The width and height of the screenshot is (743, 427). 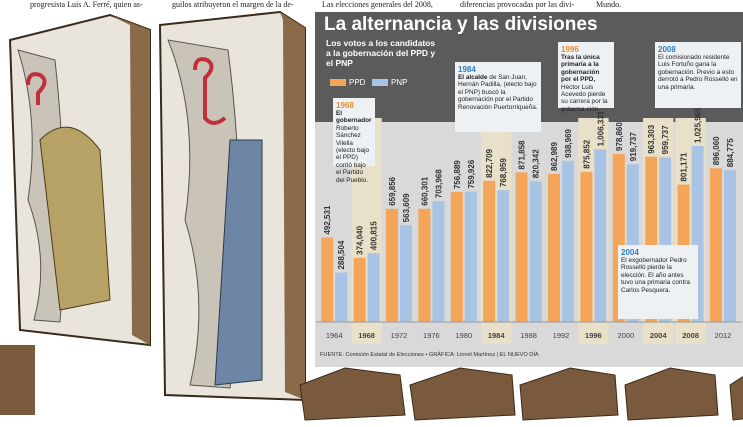 What do you see at coordinates (345, 105) in the screenshot?
I see `annotation-year: 1968` at bounding box center [345, 105].